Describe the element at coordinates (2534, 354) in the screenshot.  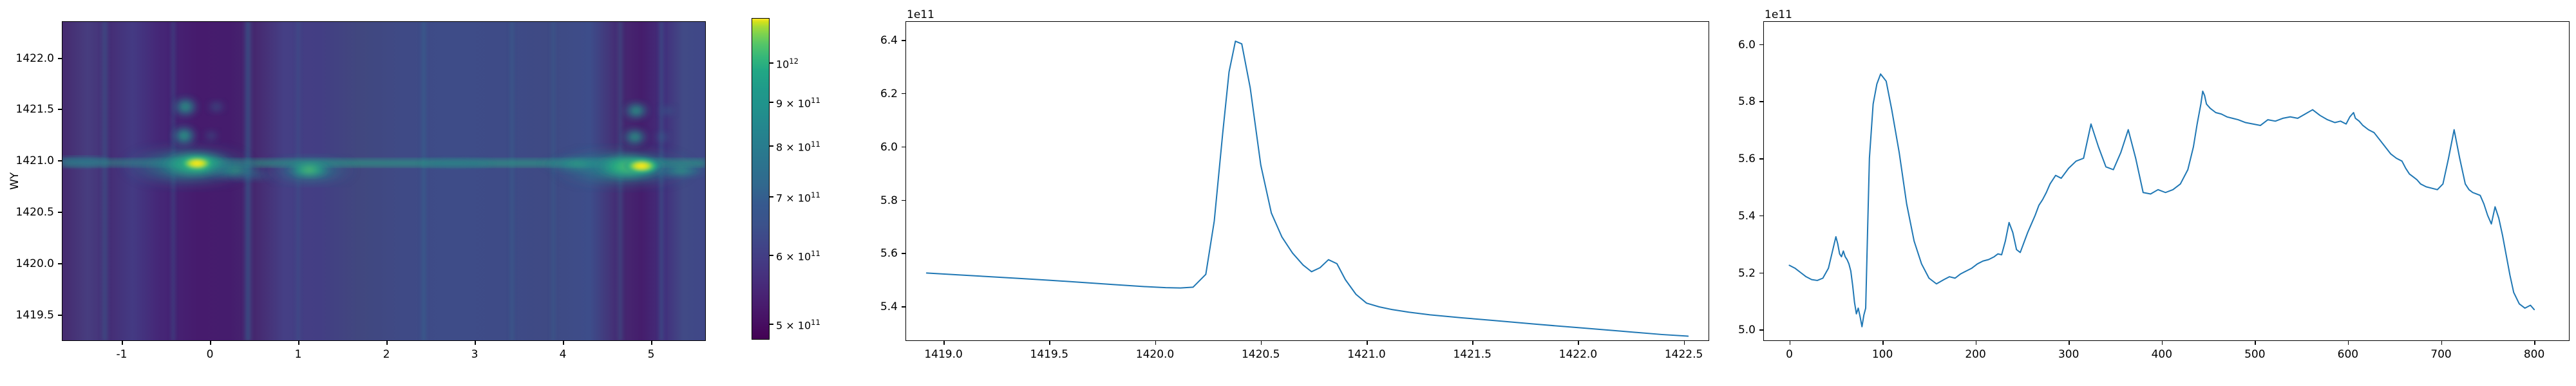
I see `xtick-label: 800` at that location.